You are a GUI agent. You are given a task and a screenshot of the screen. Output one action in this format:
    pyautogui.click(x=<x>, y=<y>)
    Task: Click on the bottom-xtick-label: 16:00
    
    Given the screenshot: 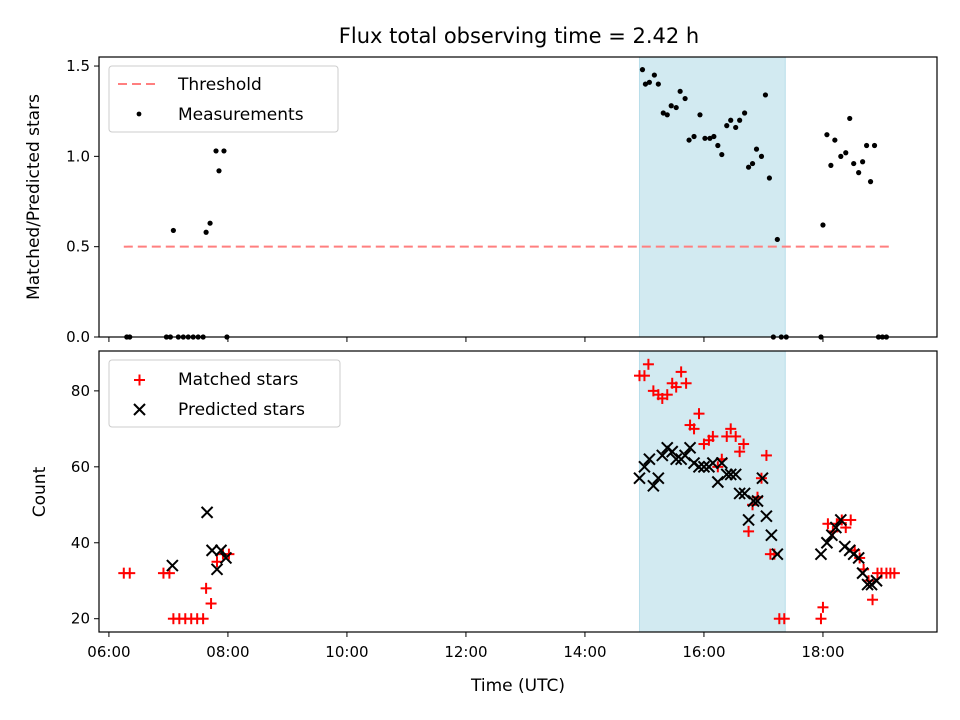 What is the action you would take?
    pyautogui.click(x=703, y=652)
    